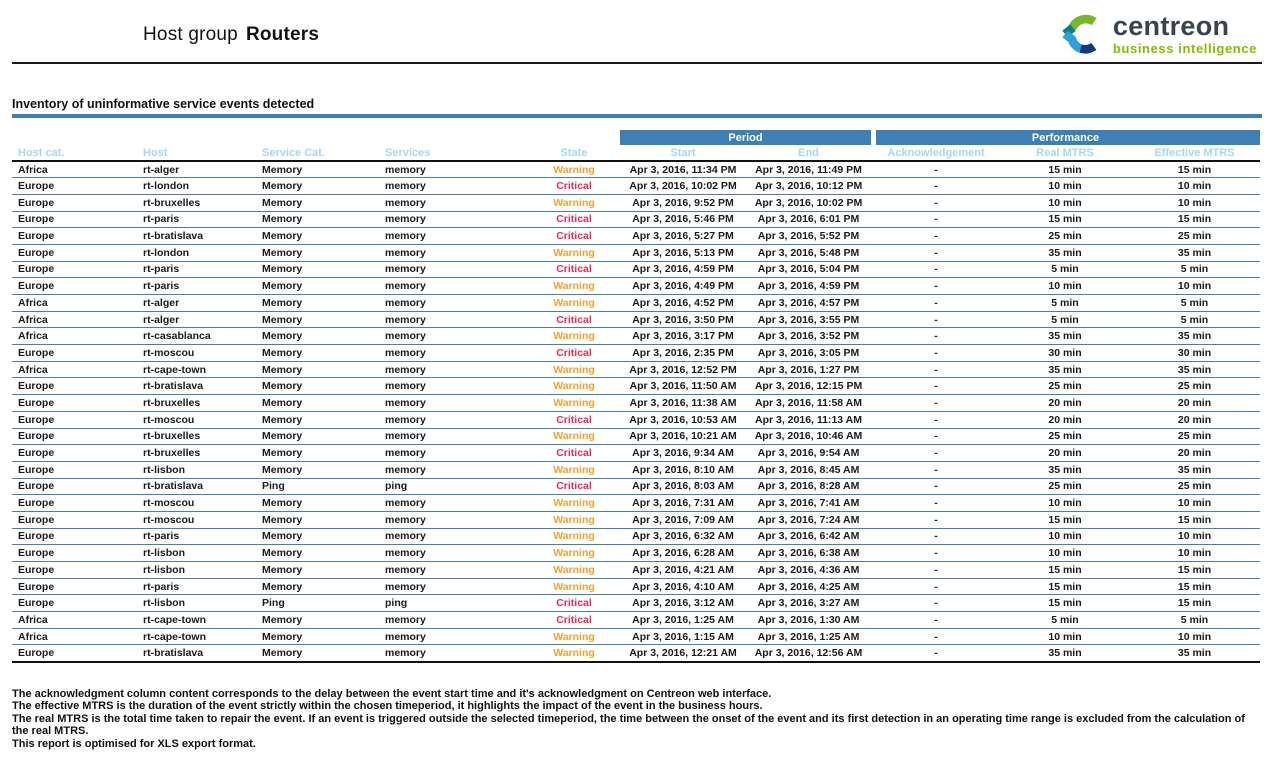  I want to click on cell-real-mtrs: 10 min, so click(1065, 286).